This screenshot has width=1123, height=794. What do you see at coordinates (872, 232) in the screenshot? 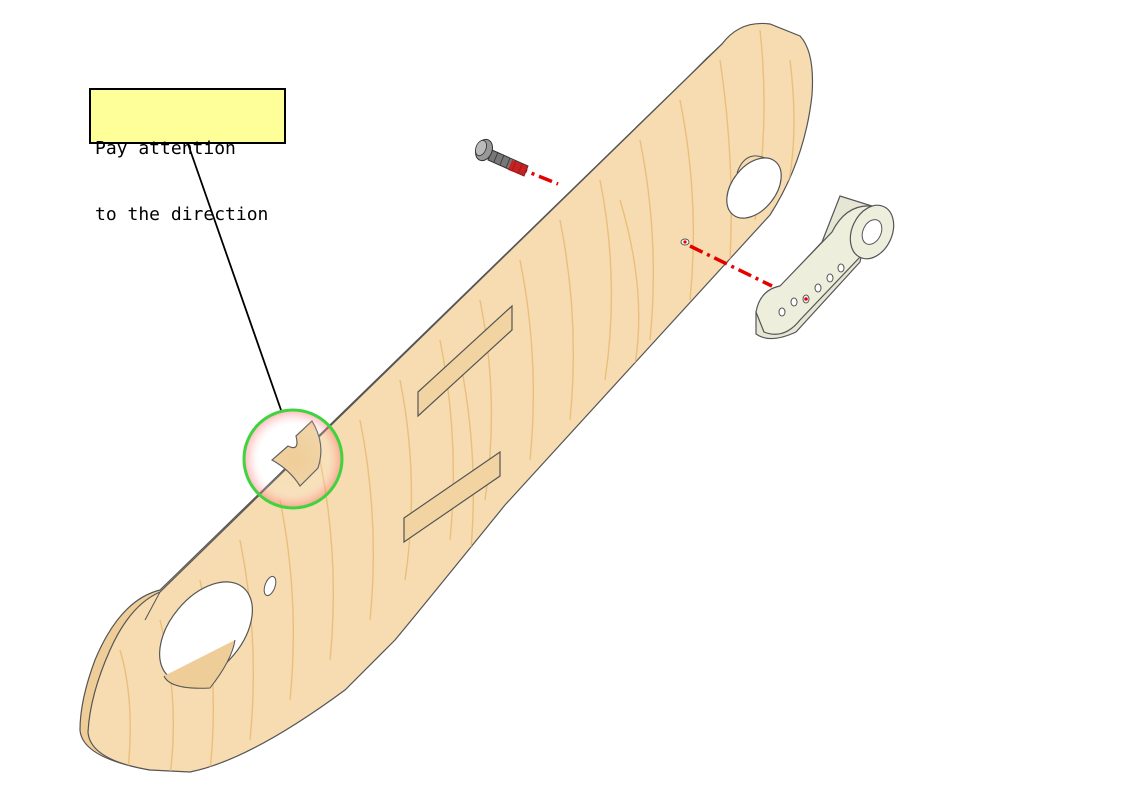
I see `horn-hub-bore` at bounding box center [872, 232].